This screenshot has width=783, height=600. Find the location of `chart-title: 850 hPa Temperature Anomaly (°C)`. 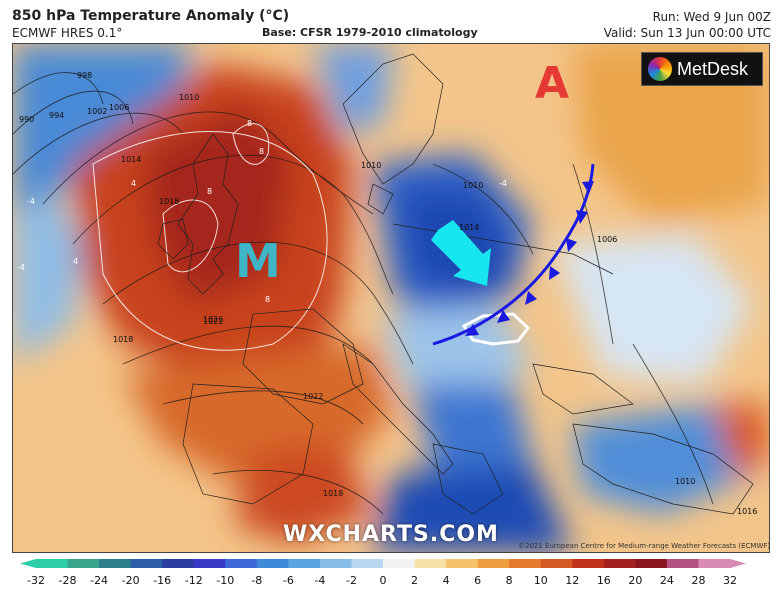

chart-title: 850 hPa Temperature Anomaly (°C) is located at coordinates (151, 16).